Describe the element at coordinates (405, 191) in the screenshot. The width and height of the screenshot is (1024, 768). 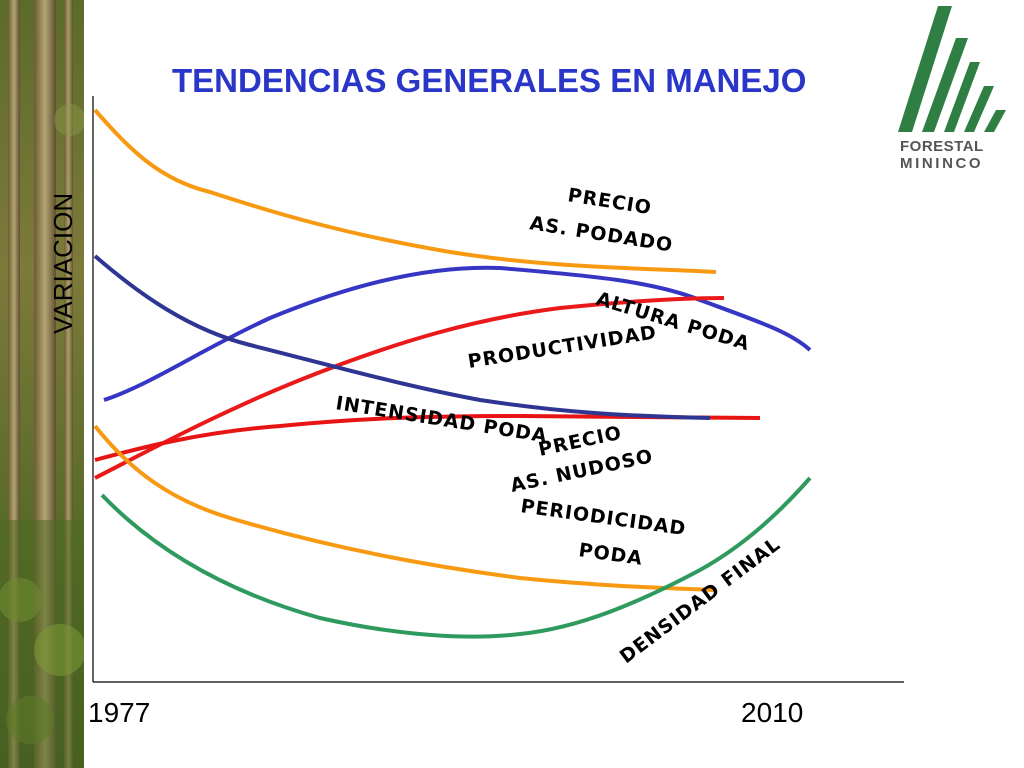
I see `series-precio-as-podado` at that location.